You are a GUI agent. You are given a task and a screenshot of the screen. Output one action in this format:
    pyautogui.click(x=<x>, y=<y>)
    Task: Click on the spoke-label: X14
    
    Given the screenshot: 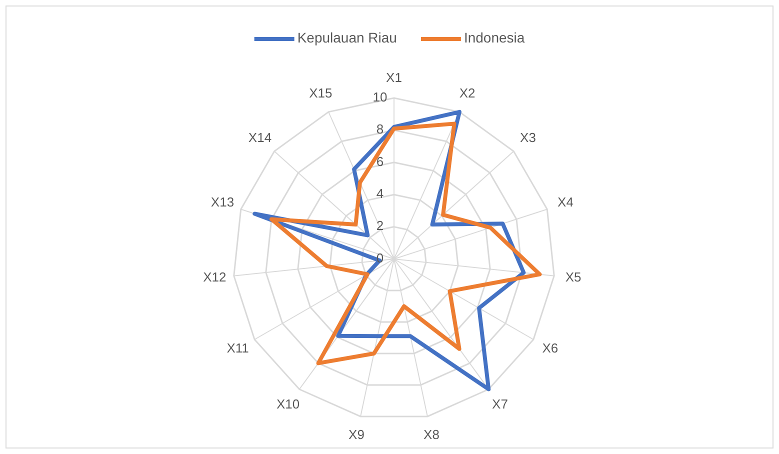 What is the action you would take?
    pyautogui.click(x=260, y=137)
    